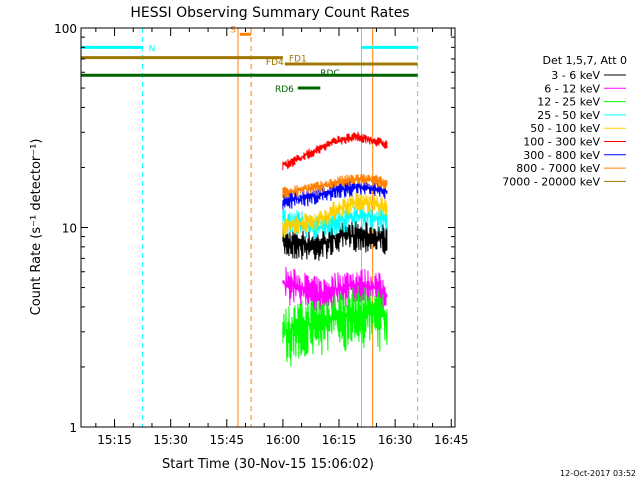 The height and width of the screenshot is (480, 640). What do you see at coordinates (298, 60) in the screenshot?
I see `flag-label-fd1: FD1` at bounding box center [298, 60].